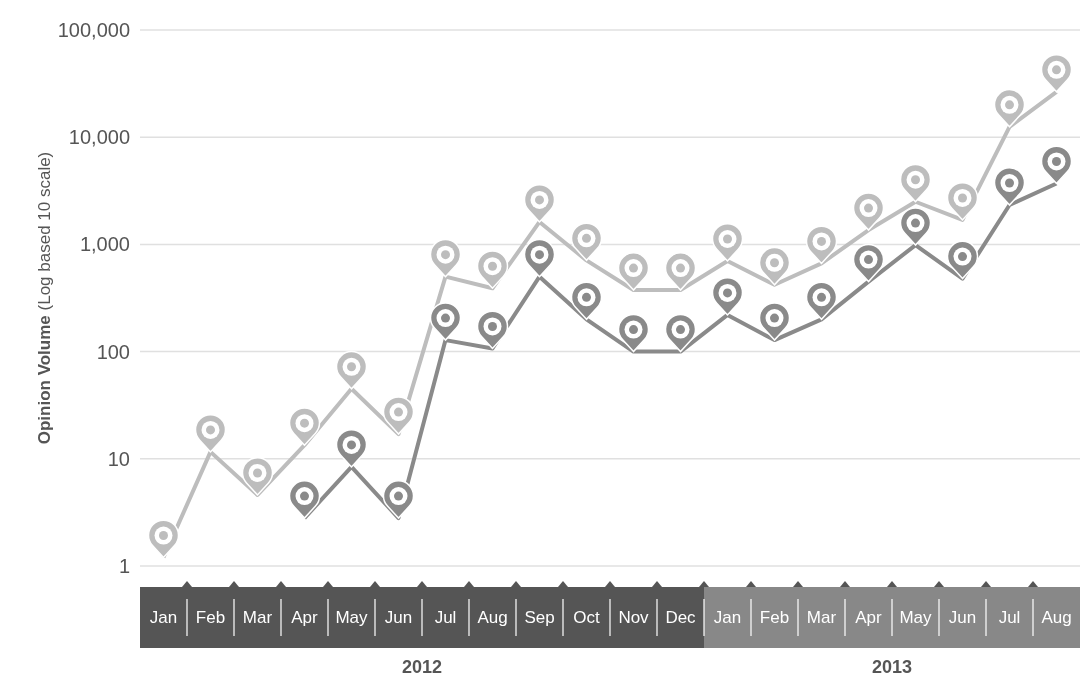  I want to click on x-tick-label: Oct, so click(586, 618).